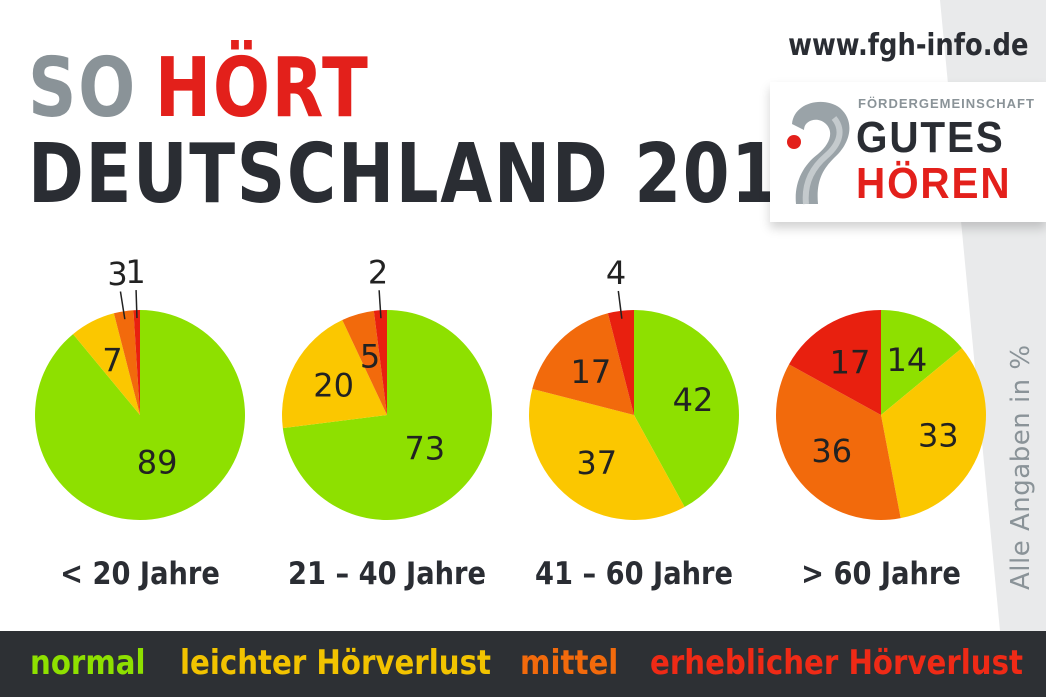 The image size is (1046, 697). I want to click on title-line-2: DEUTSCHLAND 2015:, so click(442, 174).